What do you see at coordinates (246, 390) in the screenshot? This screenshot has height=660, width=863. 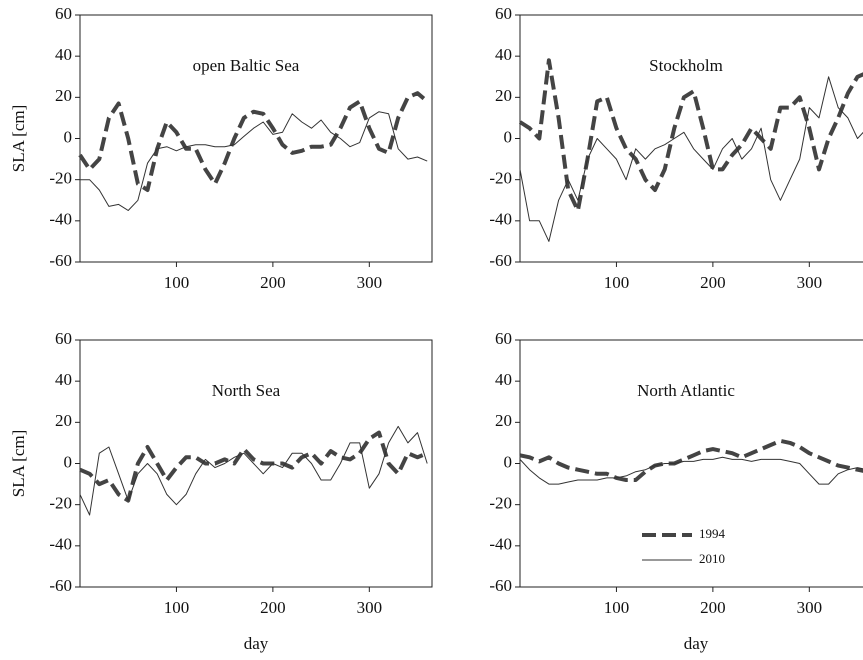 I see `panel-label: North Sea` at bounding box center [246, 390].